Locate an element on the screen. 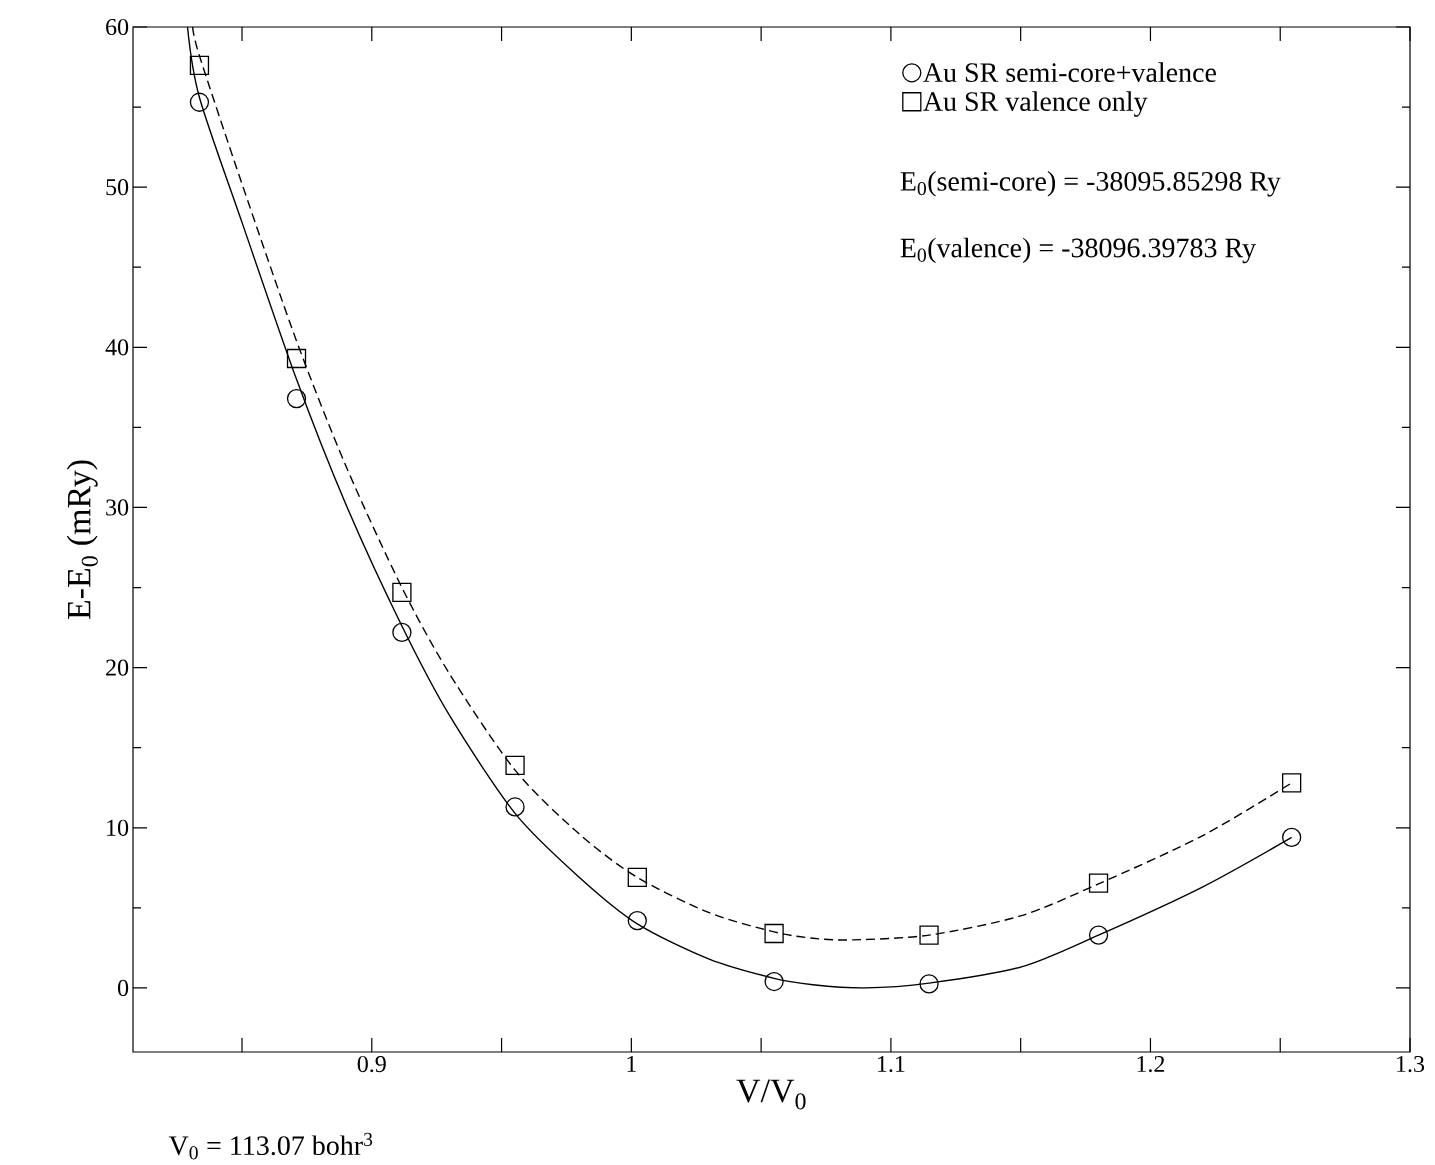 Image resolution: width=1435 pixels, height=1165 pixels. annotation: E$_{0}$(semi-core) = -38095.85298 Ry is located at coordinates (1090, 184).